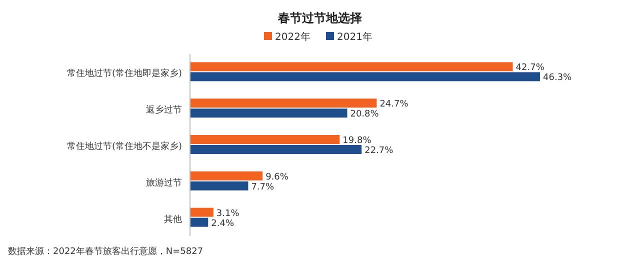  Describe the element at coordinates (394, 105) in the screenshot. I see `data-label: 24.7%` at that location.